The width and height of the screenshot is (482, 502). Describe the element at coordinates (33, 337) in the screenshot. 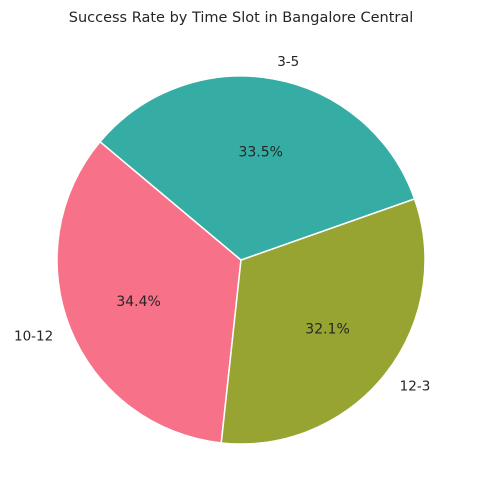

I see `slice-category-label: 10-12` at that location.